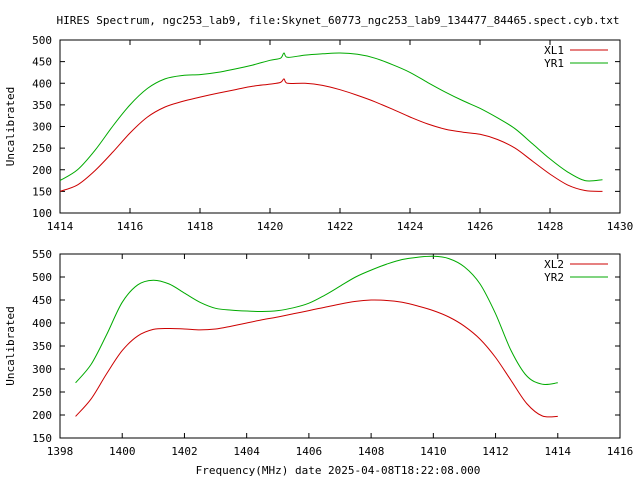 This screenshot has height=480, width=640. Describe the element at coordinates (309, 451) in the screenshot. I see `panel-2-x-tick-label: 1406` at that location.